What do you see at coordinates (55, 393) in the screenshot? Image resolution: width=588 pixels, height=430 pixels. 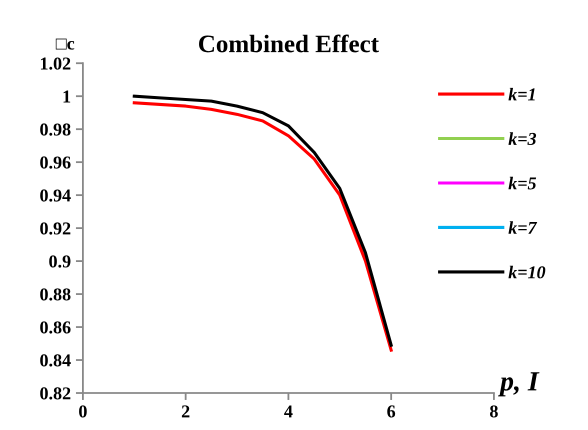 I see `y-tick-label: 0.82` at bounding box center [55, 393].